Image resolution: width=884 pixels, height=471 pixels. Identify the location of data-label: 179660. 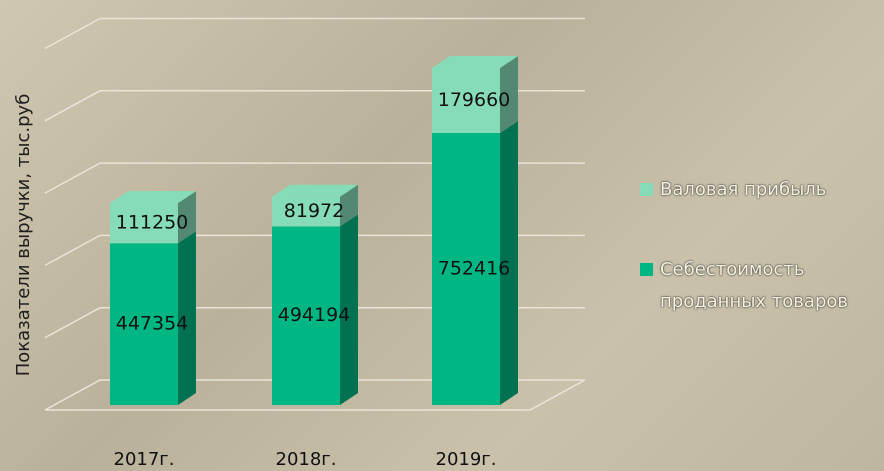
(474, 100).